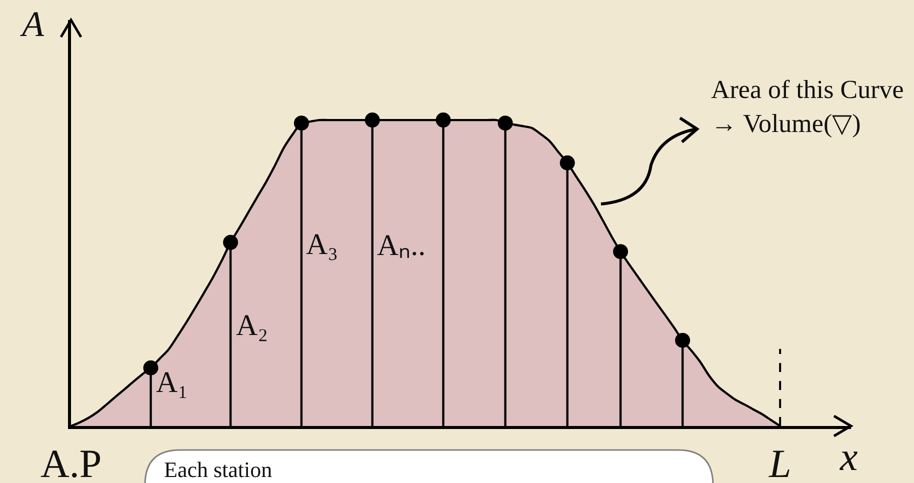 The image size is (914, 483). What do you see at coordinates (401, 245) in the screenshot?
I see `annotation: Aₙ..` at bounding box center [401, 245].